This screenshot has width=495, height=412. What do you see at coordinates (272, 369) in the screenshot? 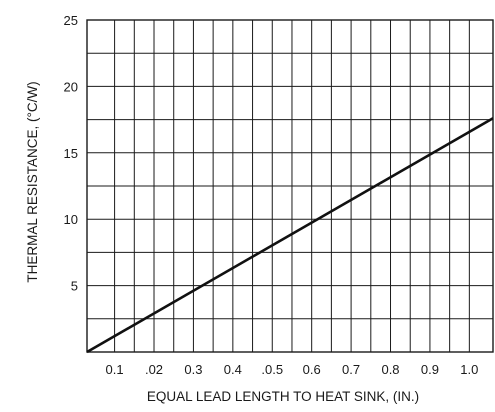
I see `x-tick-label: .0.5` at bounding box center [272, 369].